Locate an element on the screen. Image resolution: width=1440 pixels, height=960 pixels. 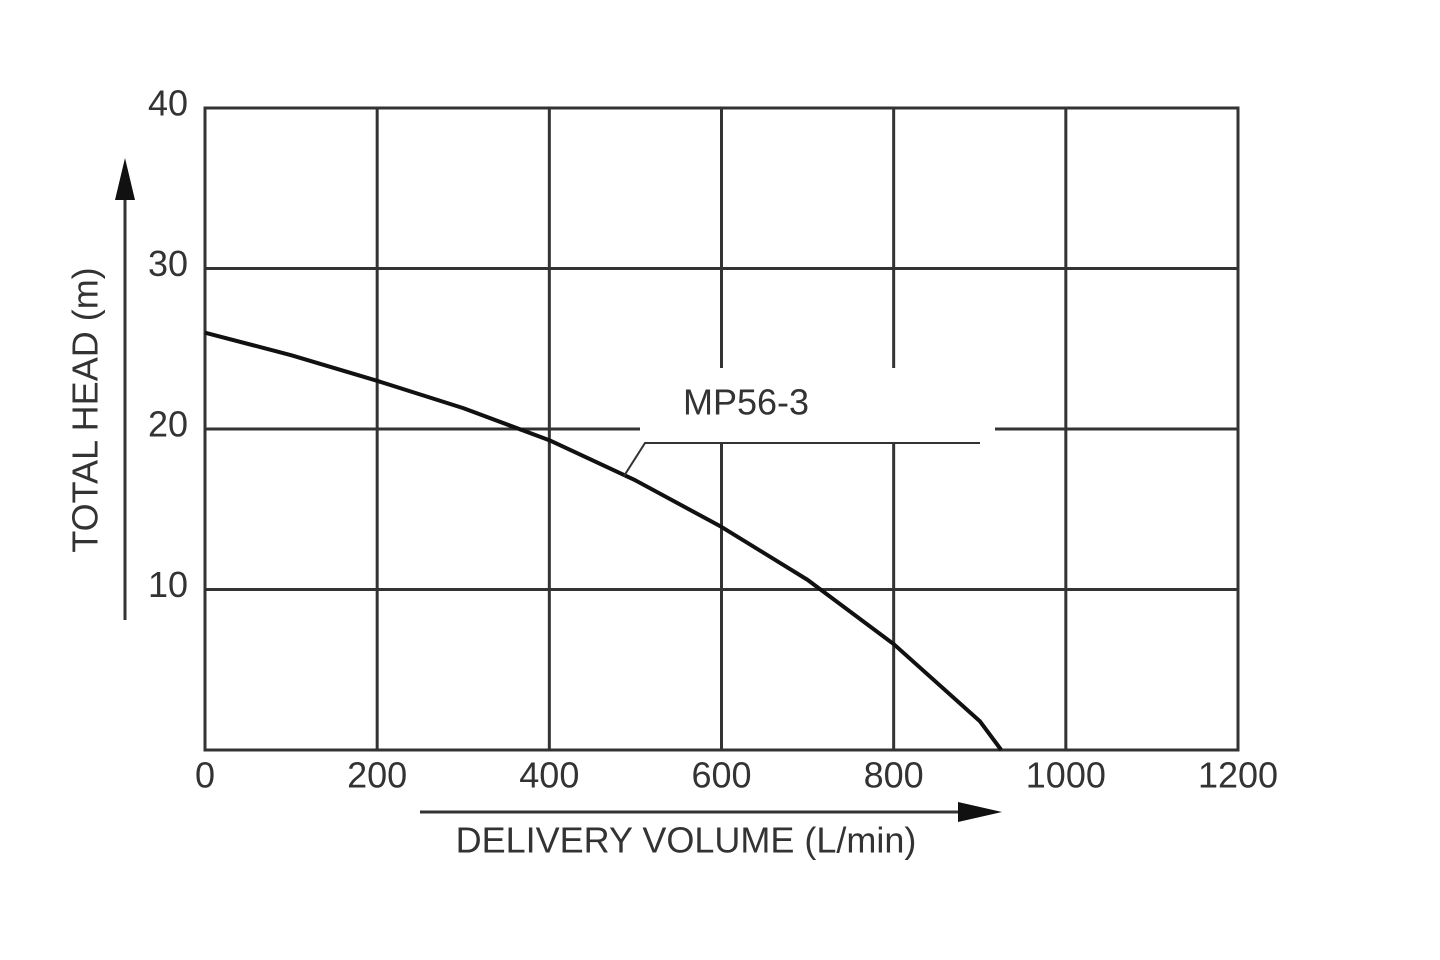
x-tick-label: 400 is located at coordinates (549, 775).